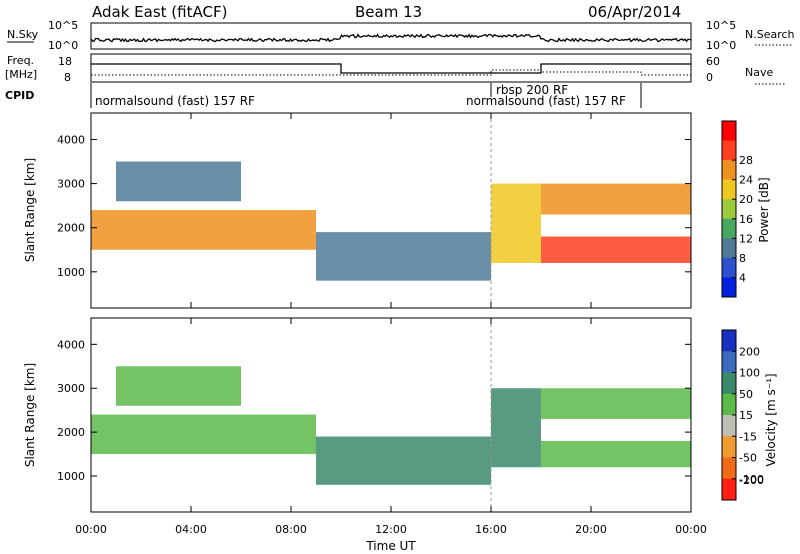 Image resolution: width=800 pixels, height=554 pixels. I want to click on colorbar-tick-label: 24, so click(746, 180).